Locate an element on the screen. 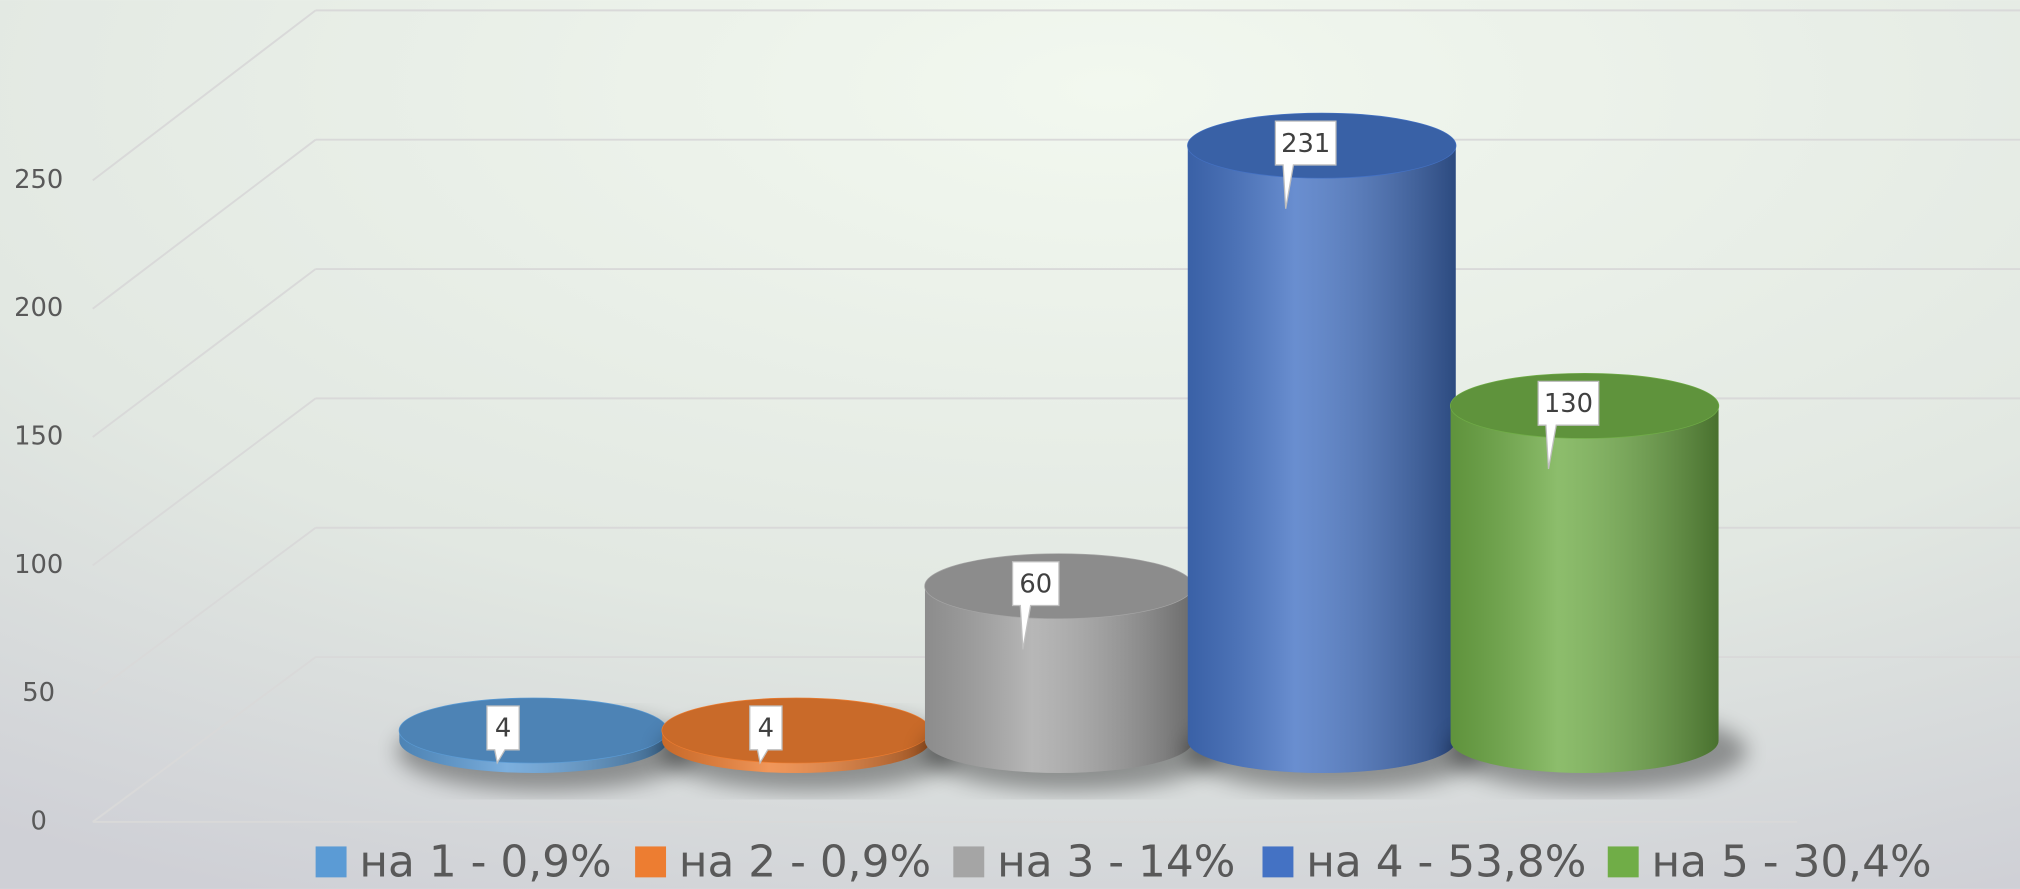 The image size is (2020, 889). legend-label: на 4 - 53,8% is located at coordinates (1446, 861).